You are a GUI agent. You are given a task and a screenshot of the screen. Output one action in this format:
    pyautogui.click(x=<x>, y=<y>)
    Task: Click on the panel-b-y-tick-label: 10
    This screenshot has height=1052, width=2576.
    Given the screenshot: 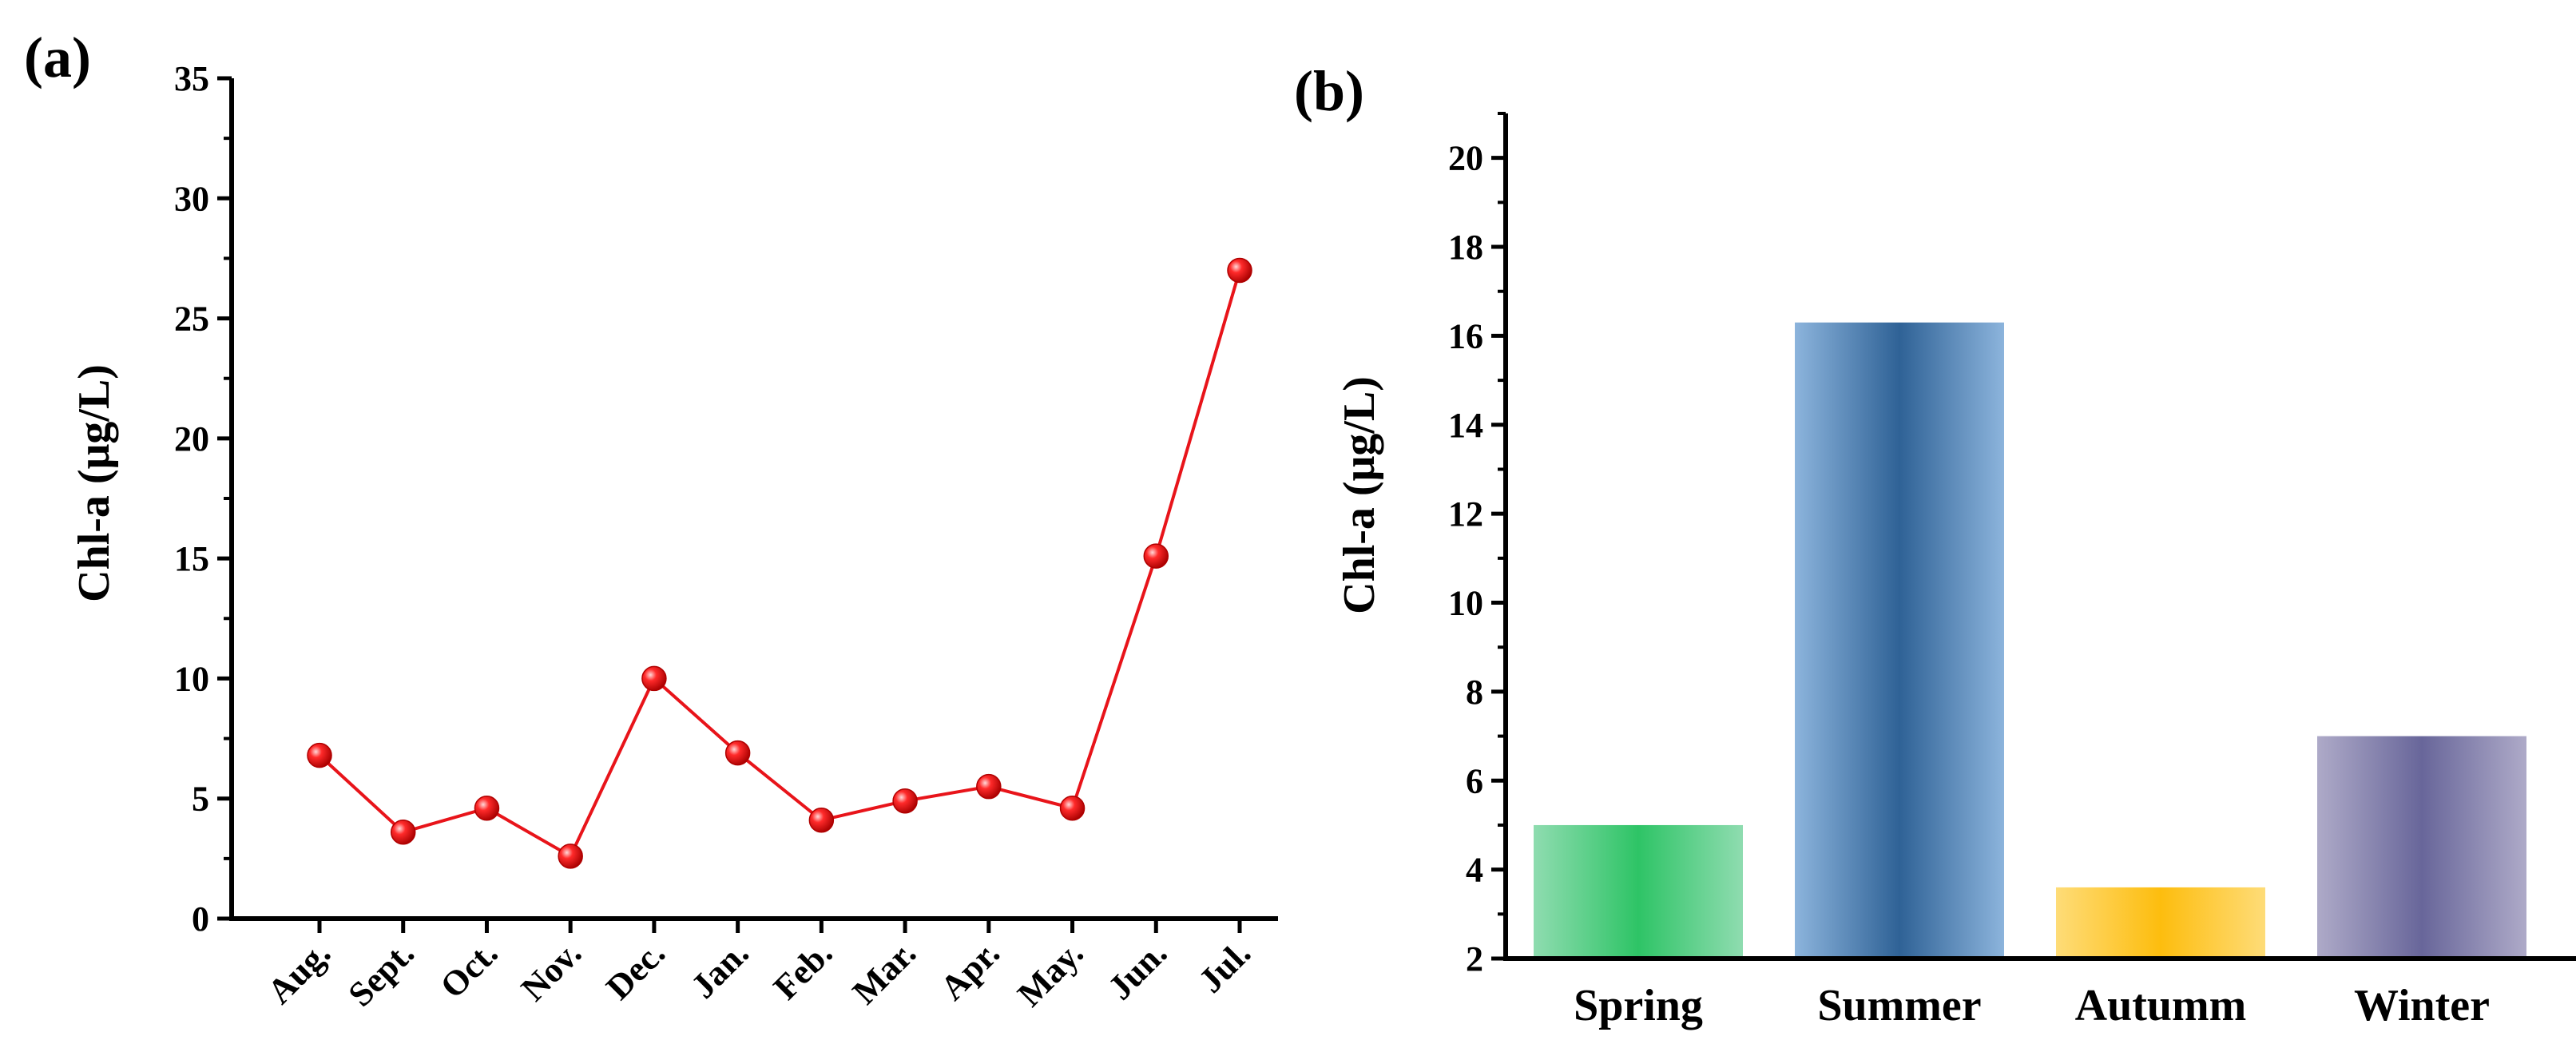 What is the action you would take?
    pyautogui.click(x=1465, y=604)
    